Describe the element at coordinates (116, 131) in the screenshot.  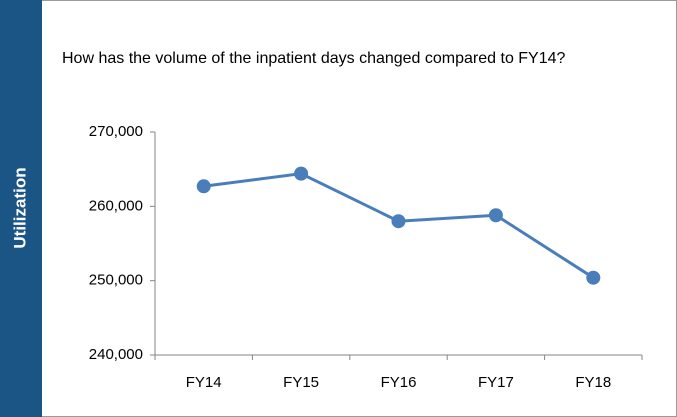
I see `y-tick-label: 270,000` at that location.